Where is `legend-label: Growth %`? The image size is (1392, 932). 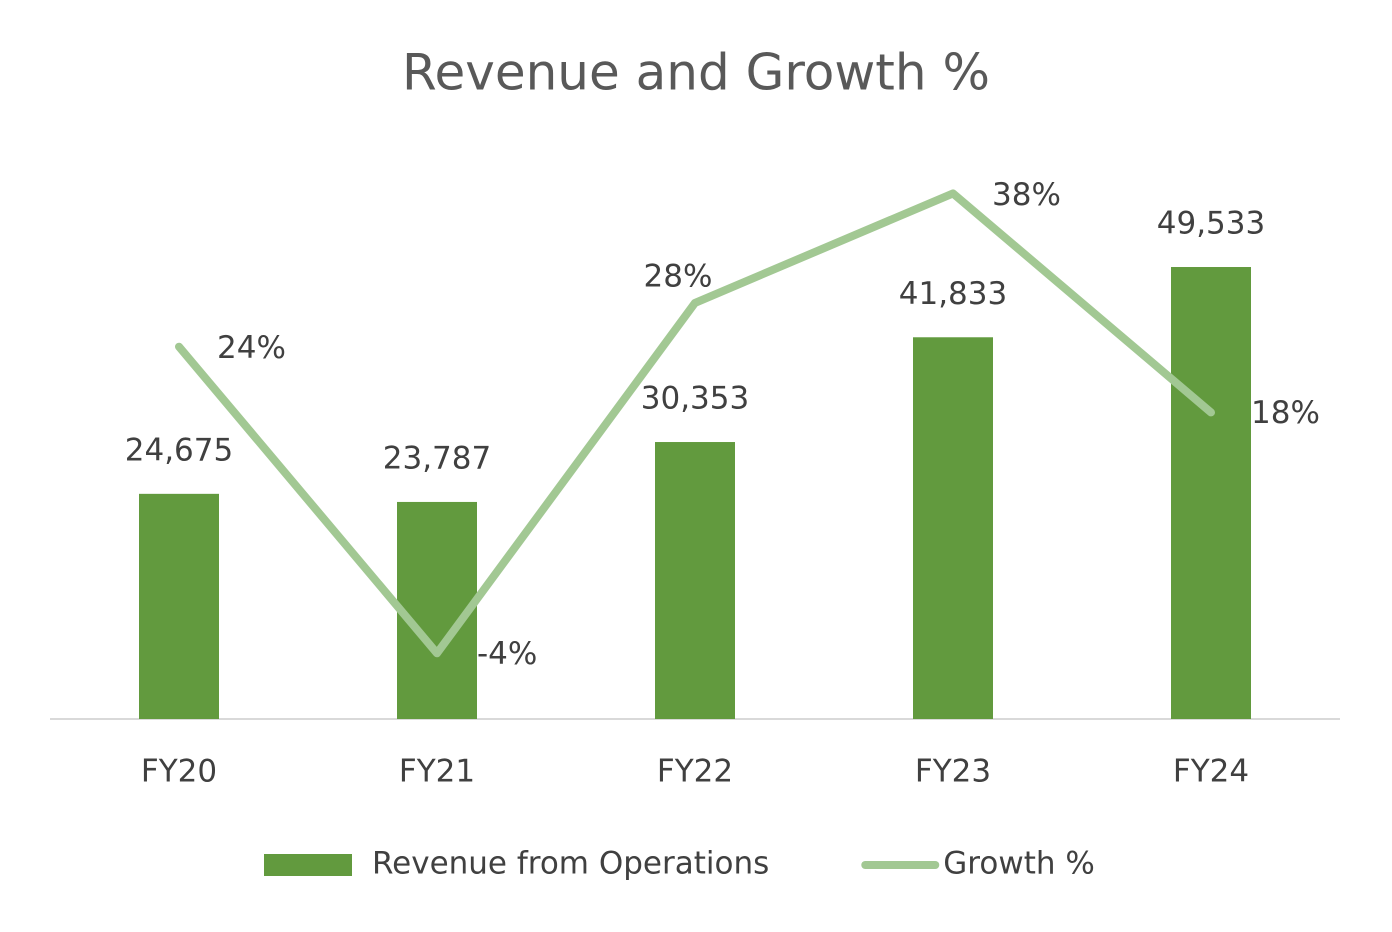 legend-label: Growth % is located at coordinates (1019, 864).